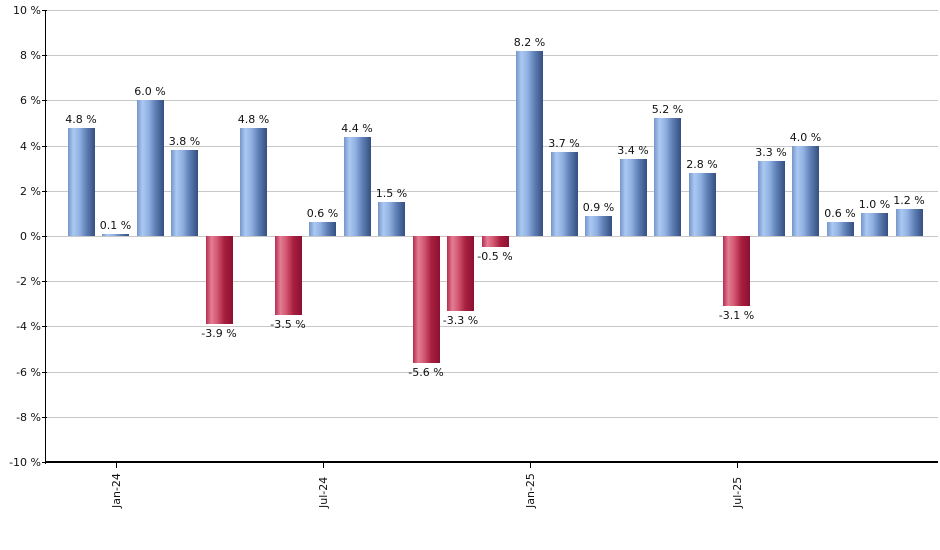  I want to click on bar-value-label: 8.2 %, so click(529, 42).